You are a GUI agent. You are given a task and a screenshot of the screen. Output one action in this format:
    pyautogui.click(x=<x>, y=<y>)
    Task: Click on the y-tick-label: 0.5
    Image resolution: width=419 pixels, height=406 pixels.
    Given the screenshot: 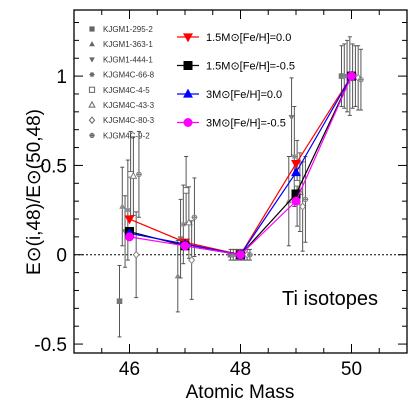 What is the action you would take?
    pyautogui.click(x=54, y=166)
    